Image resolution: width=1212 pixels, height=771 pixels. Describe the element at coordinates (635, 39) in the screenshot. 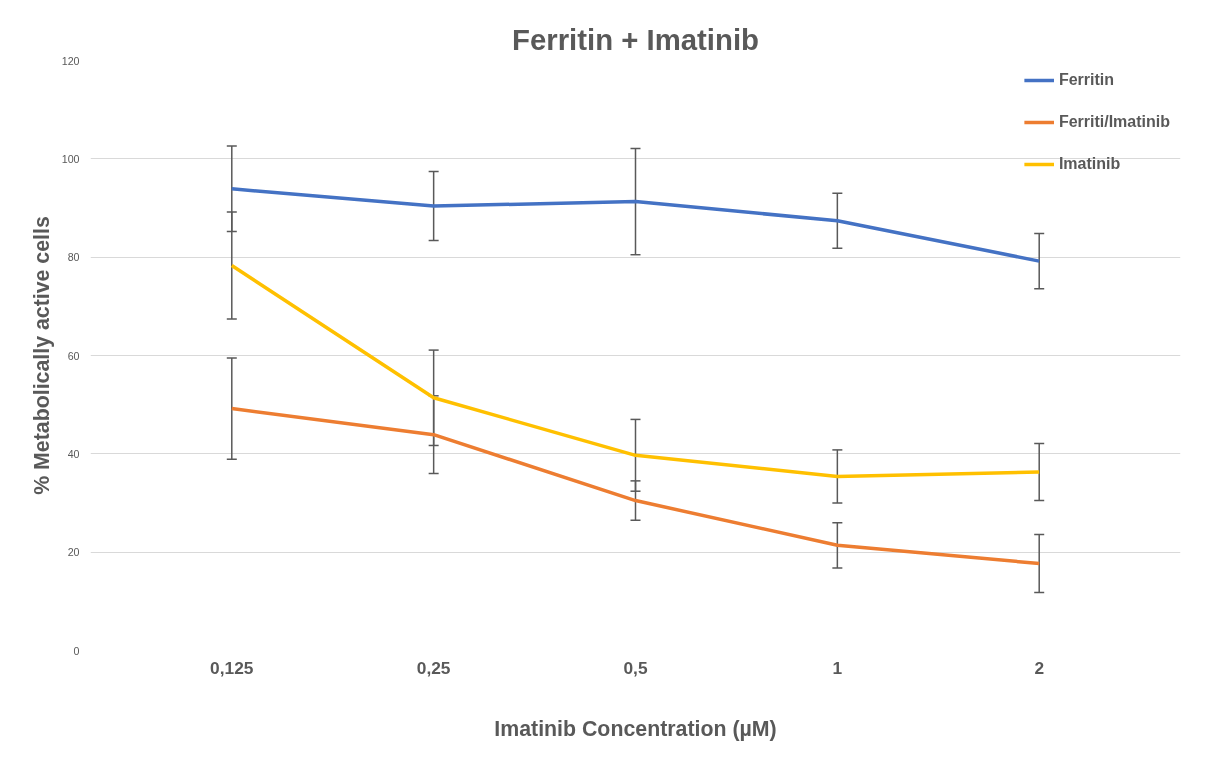

I see `chart-title: Ferritin + Imatinib` at that location.